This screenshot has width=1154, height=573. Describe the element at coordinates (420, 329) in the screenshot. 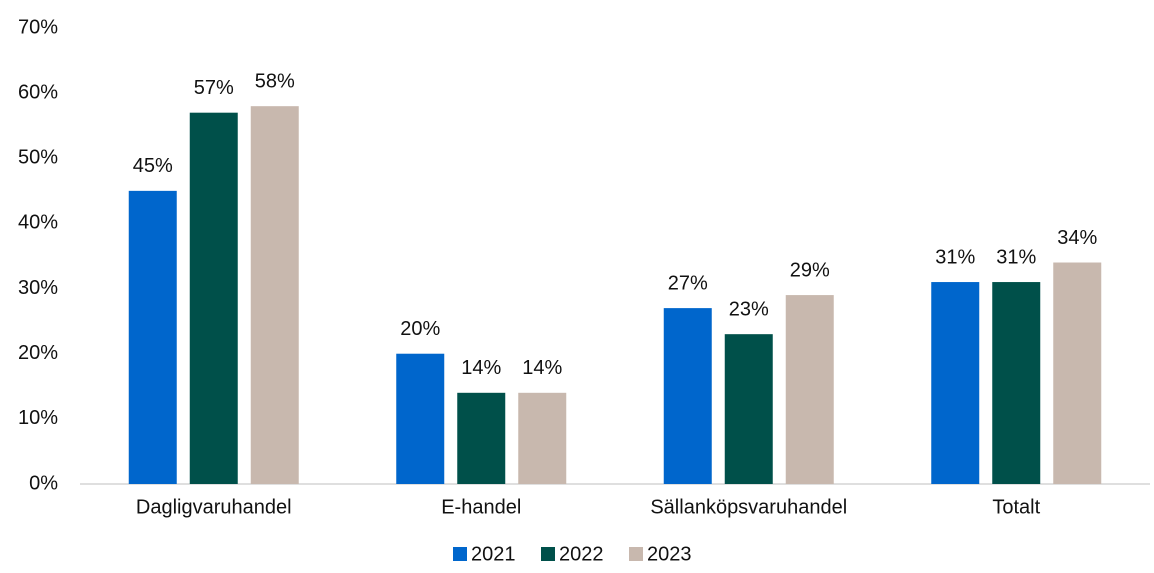

I see `value-label: 20%` at that location.